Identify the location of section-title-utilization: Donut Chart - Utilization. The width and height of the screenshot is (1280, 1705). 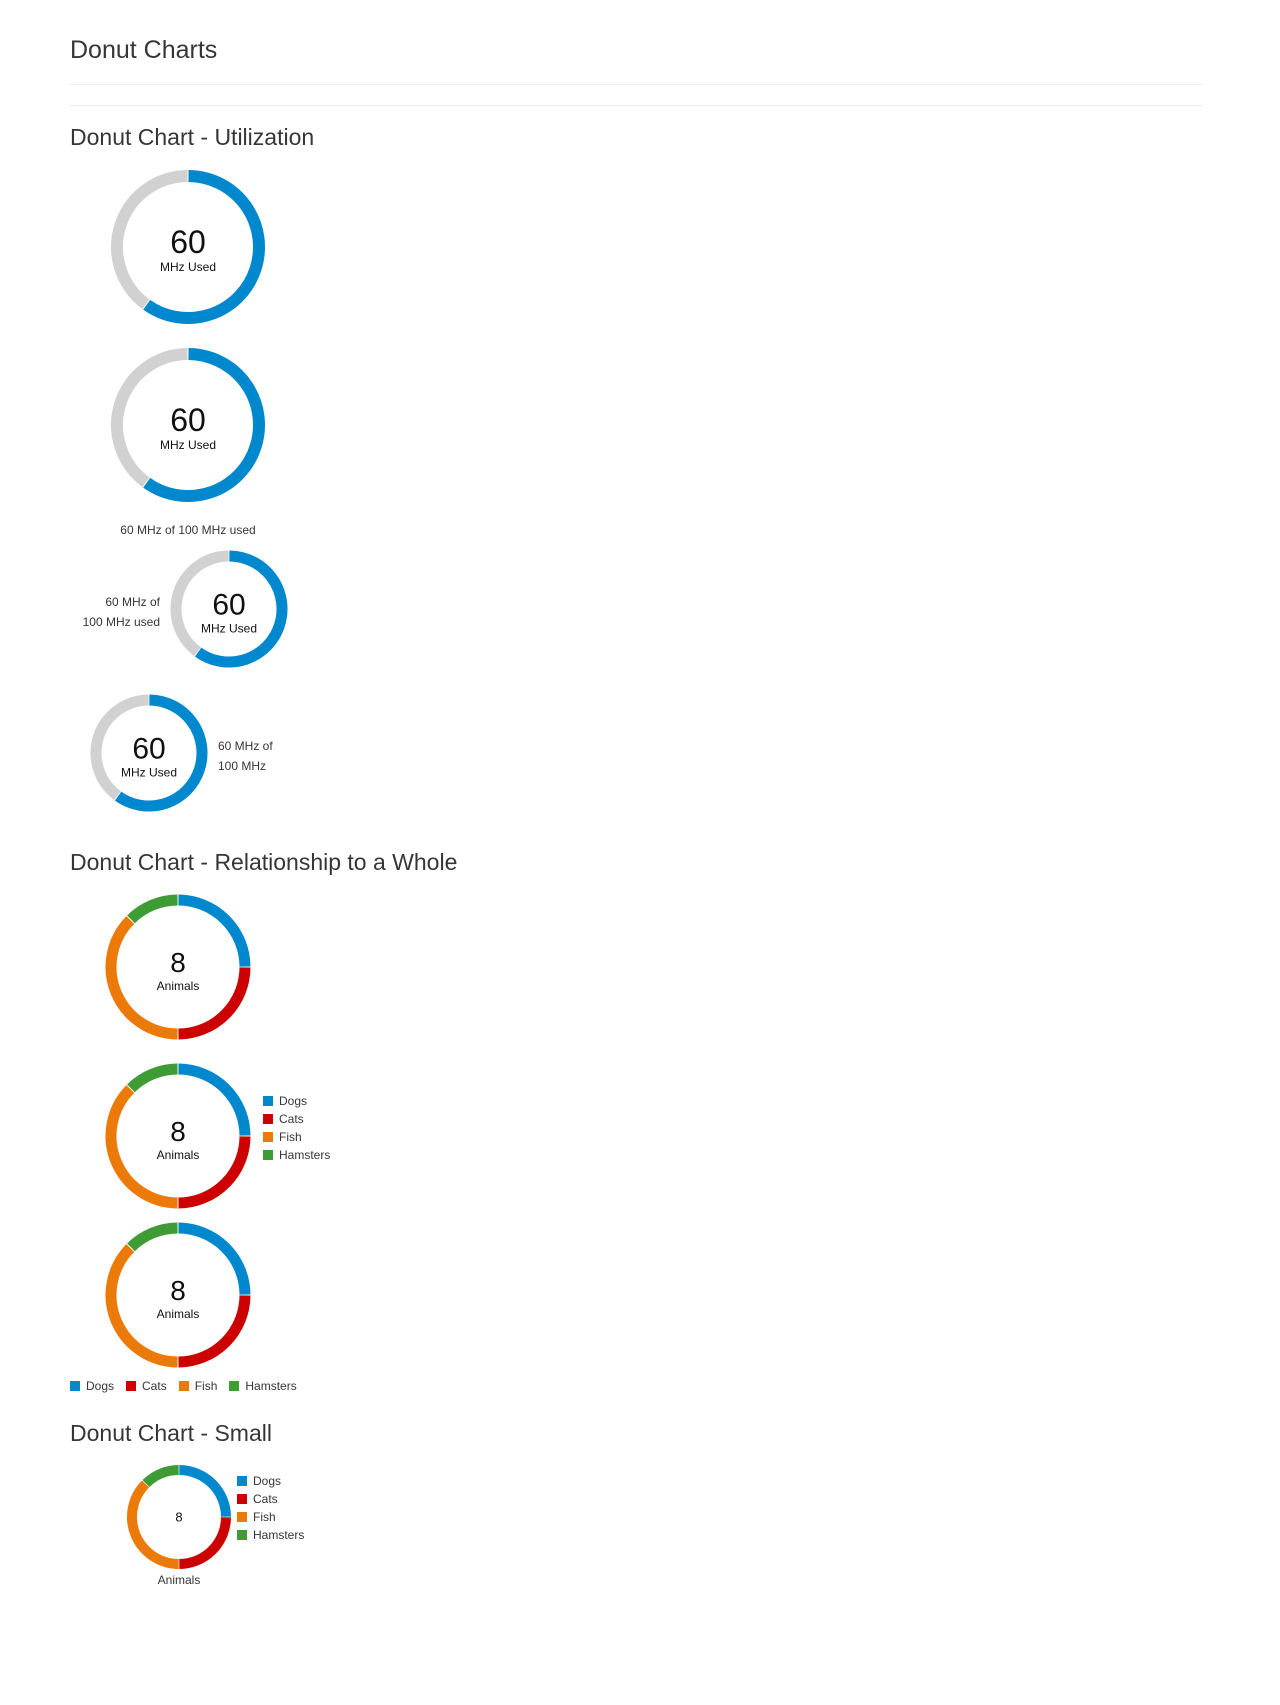
(192, 137).